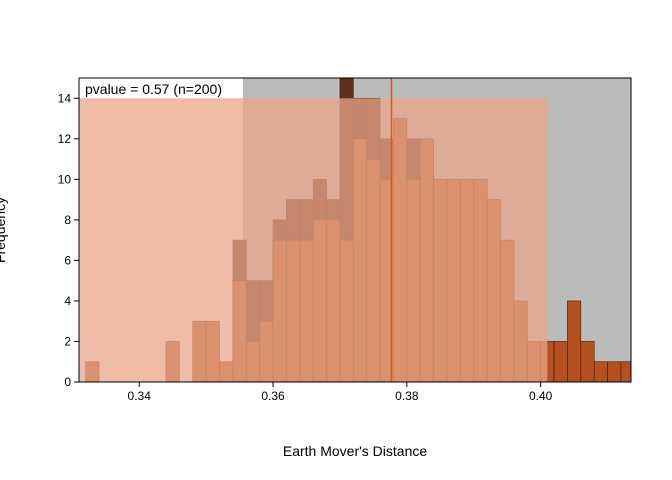  I want to click on y-tick-label: 0, so click(67, 382).